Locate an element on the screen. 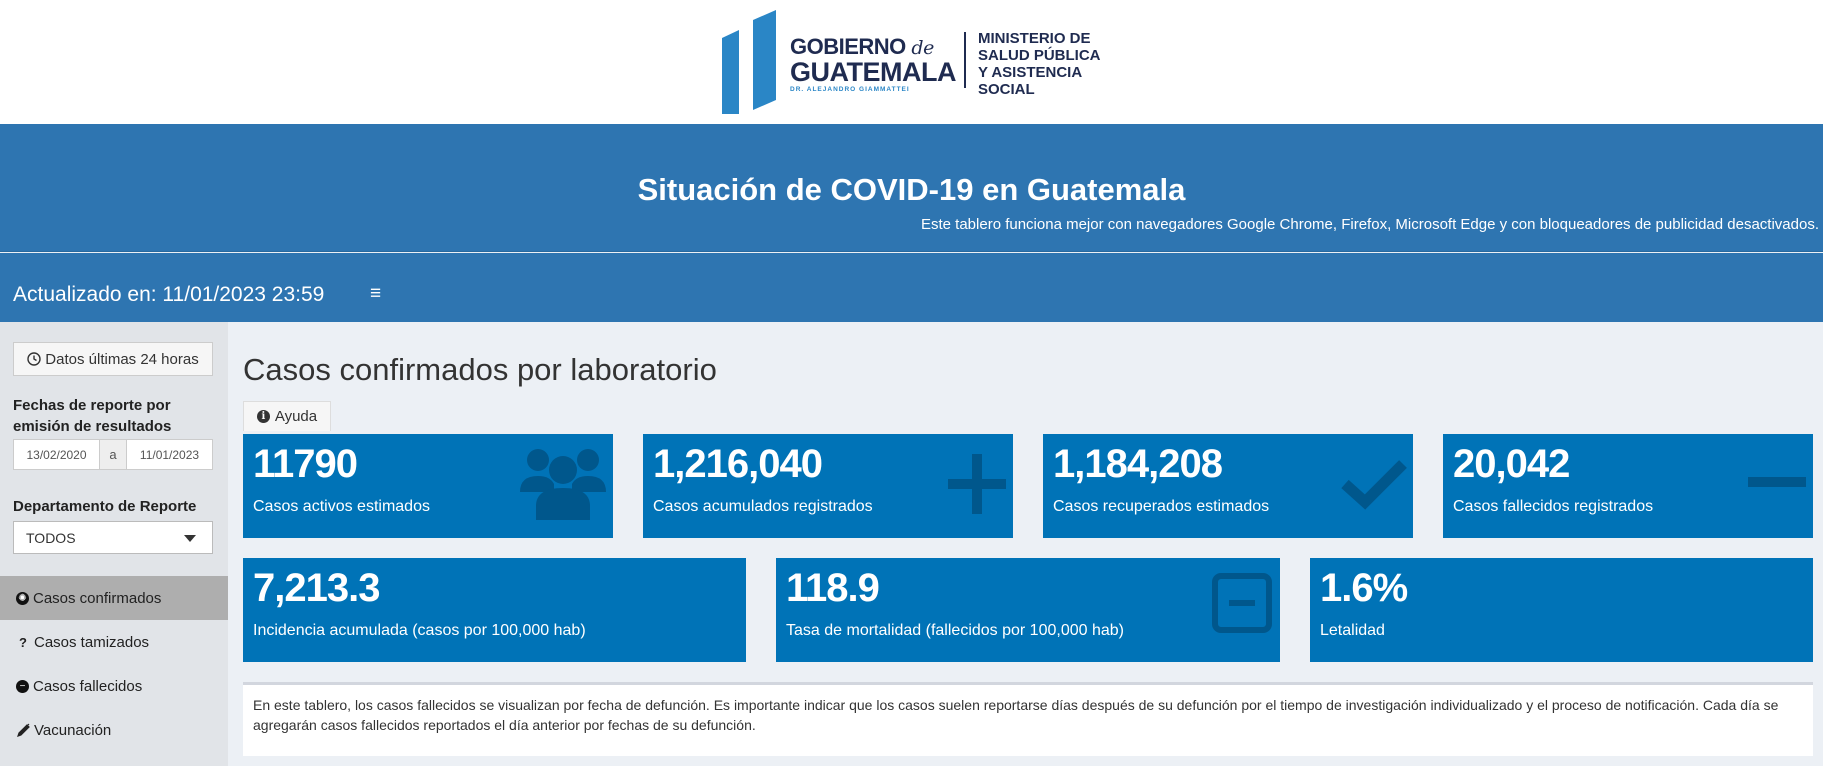 This screenshot has width=1823, height=766. page-title: Situación de COVID-19 en Guatemala is located at coordinates (911, 189).